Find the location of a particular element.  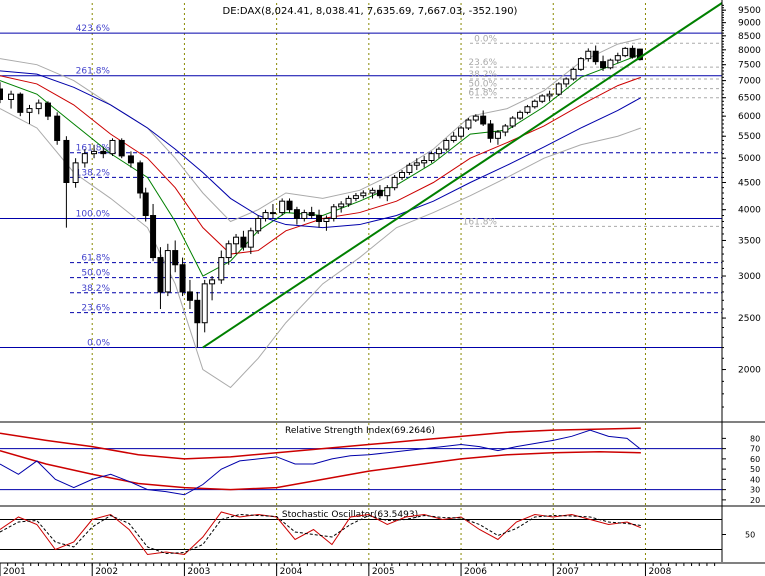

fib-level-label: 261.8% is located at coordinates (93, 72).